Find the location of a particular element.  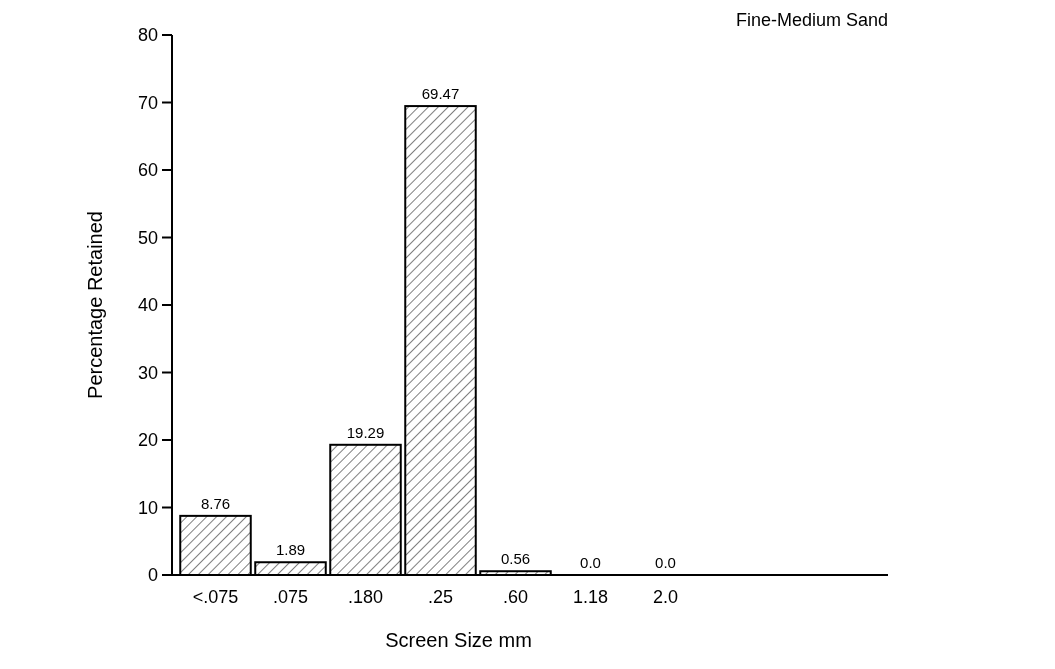

x-tick-label: .075 is located at coordinates (290, 597).